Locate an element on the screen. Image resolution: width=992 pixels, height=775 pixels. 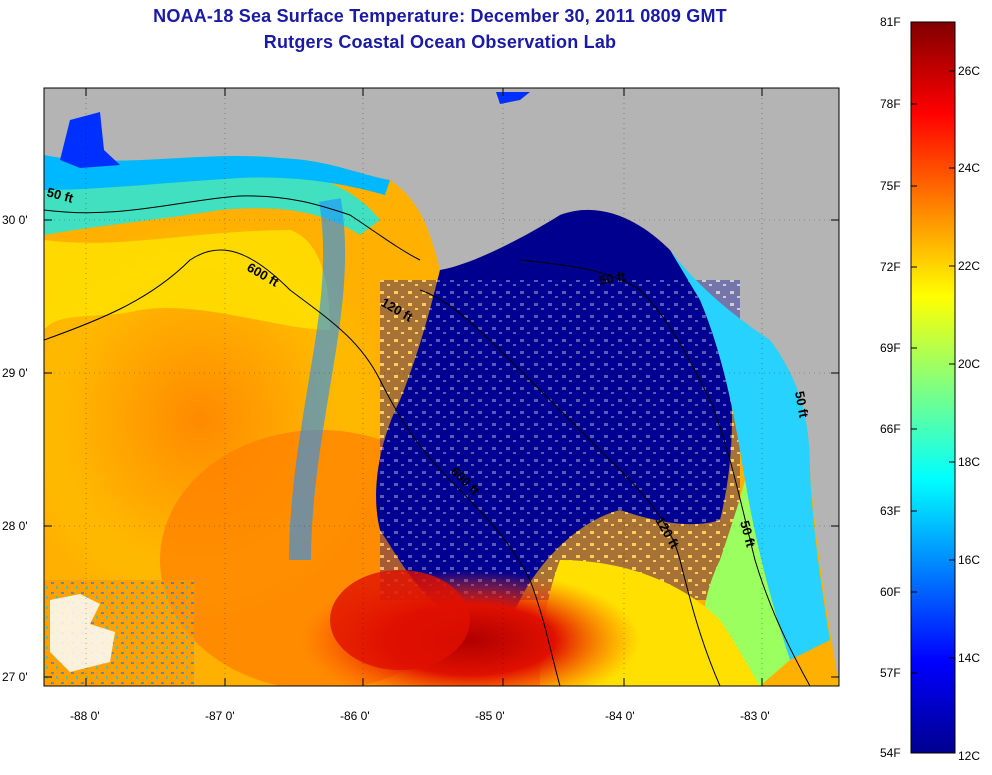
lat-label: 30 0' is located at coordinates (15, 220).